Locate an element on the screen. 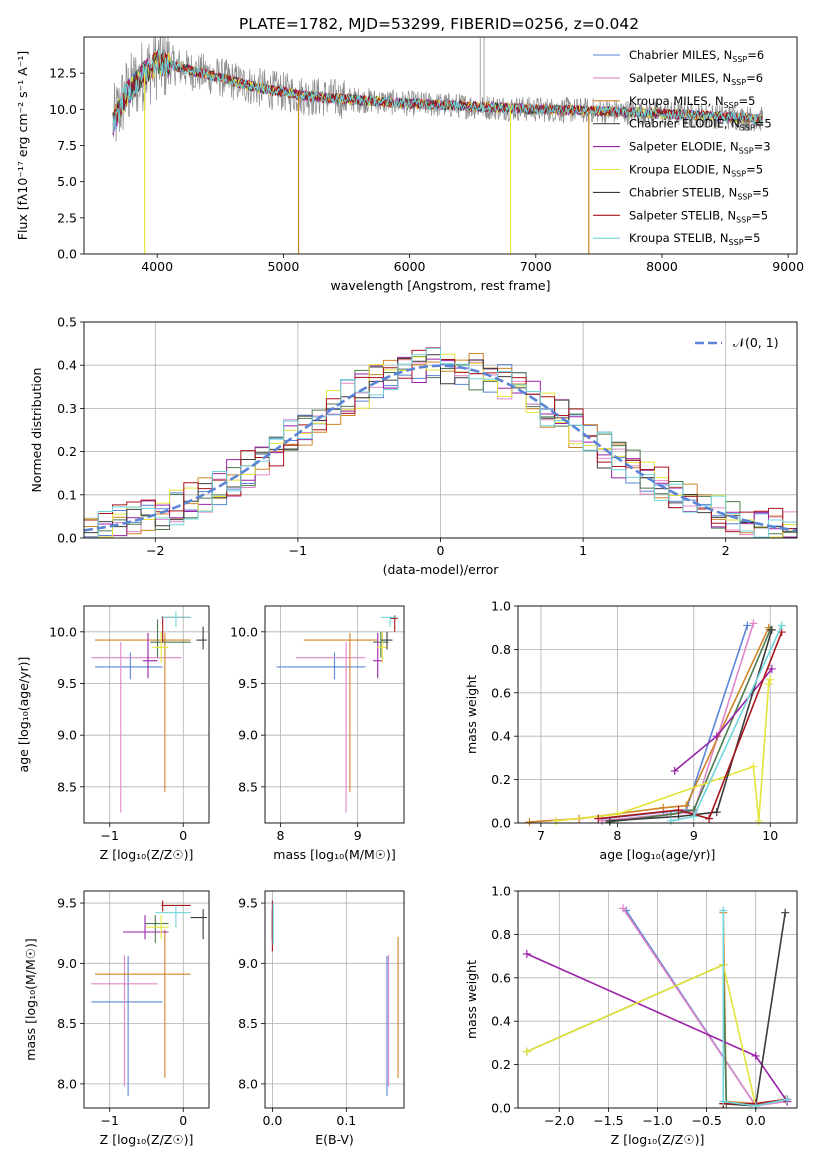  mass-vs-z-chart-content is located at coordinates (149, 998).